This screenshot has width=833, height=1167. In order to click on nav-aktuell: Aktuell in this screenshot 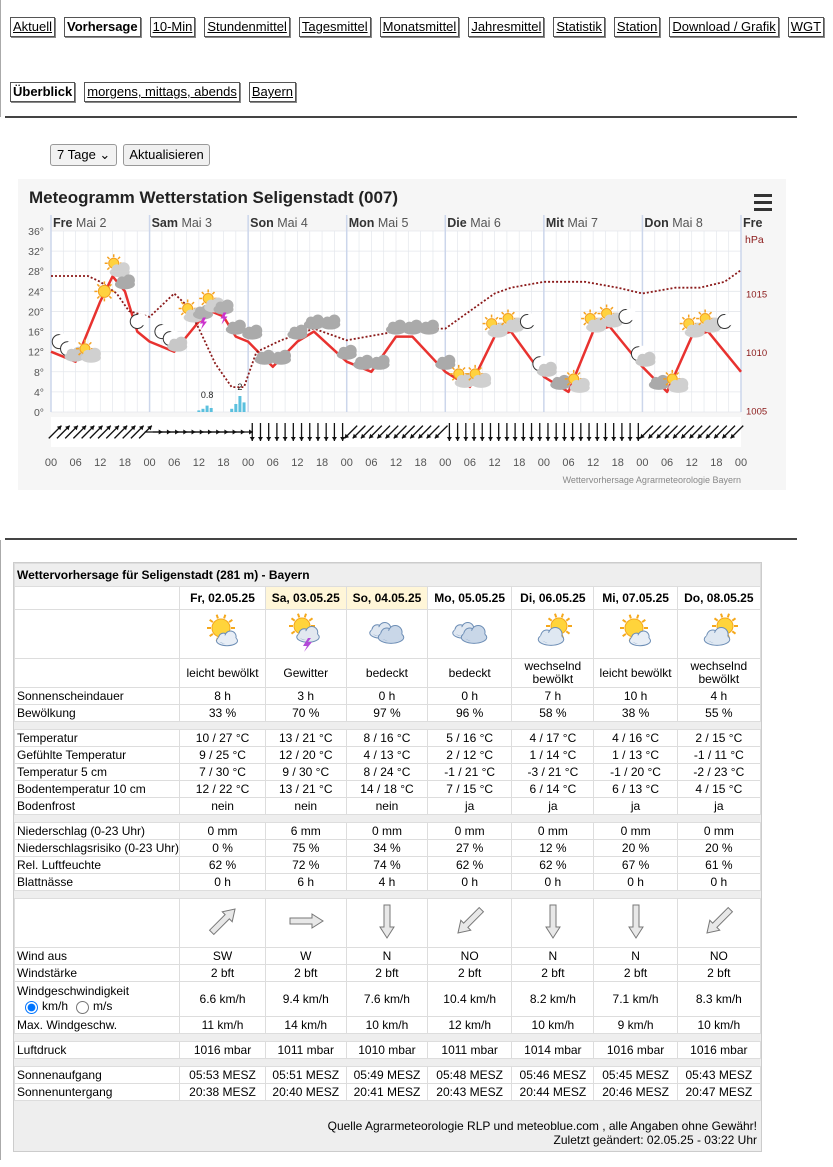, I will do `click(33, 27)`.